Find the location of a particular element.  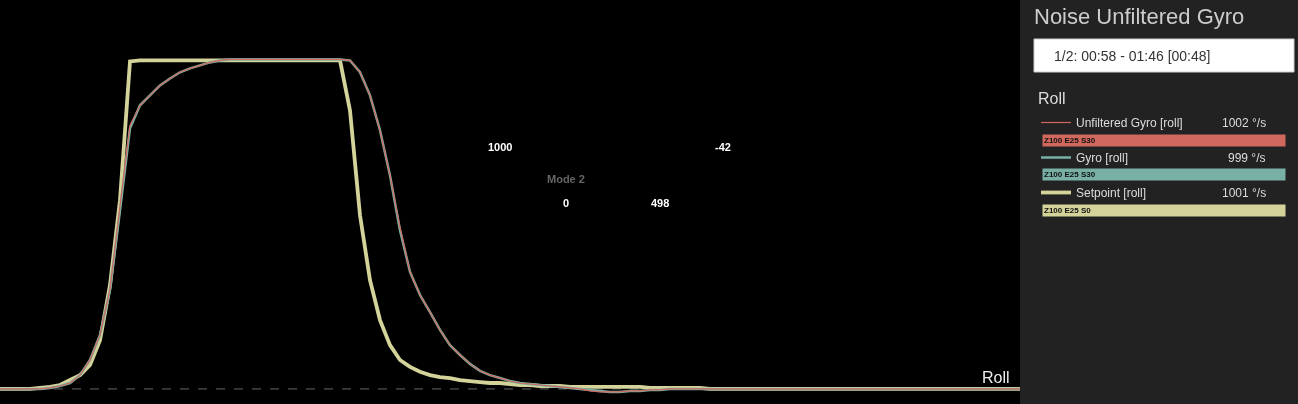

annotation: 1000 is located at coordinates (500, 147).